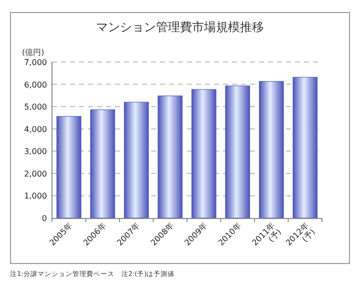 The image size is (360, 285). Describe the element at coordinates (35, 107) in the screenshot. I see `y-tick-label: 5,000` at that location.